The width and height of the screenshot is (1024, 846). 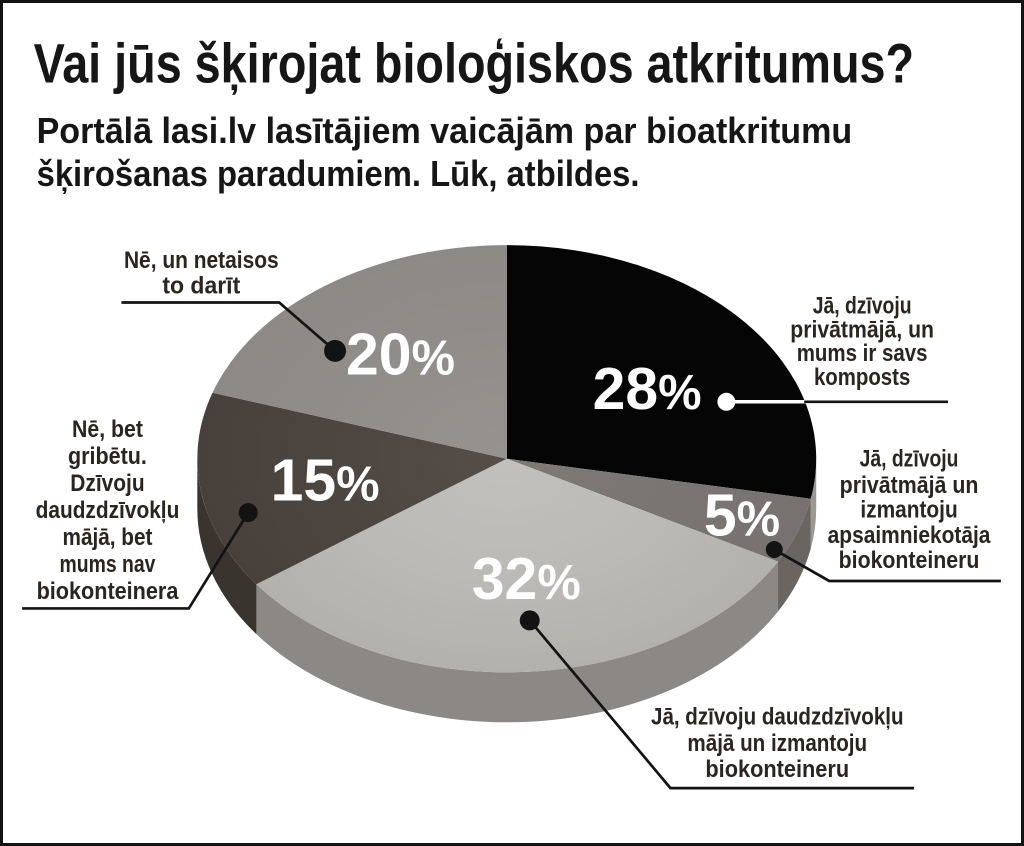 I want to click on svg-text: privātmājā un, so click(x=909, y=485).